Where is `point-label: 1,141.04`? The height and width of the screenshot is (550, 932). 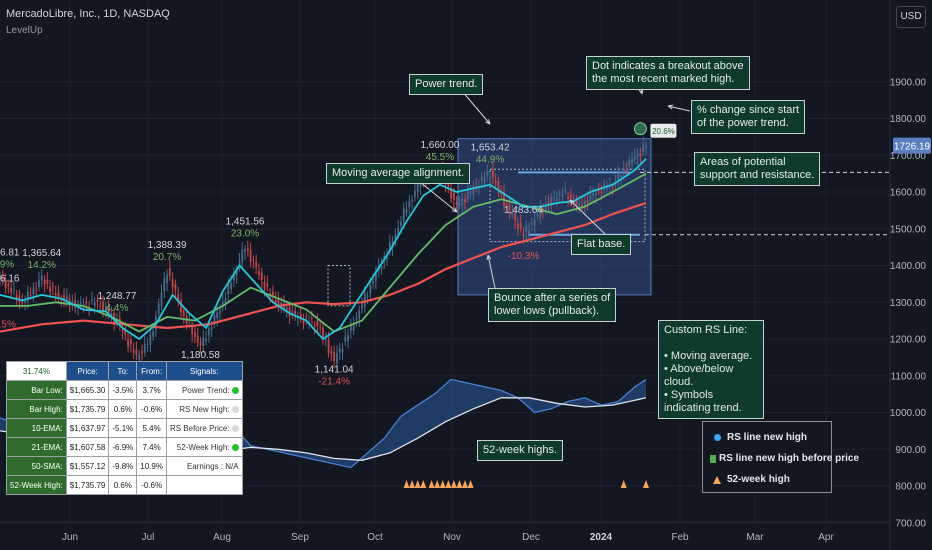 point-label: 1,141.04 is located at coordinates (334, 370).